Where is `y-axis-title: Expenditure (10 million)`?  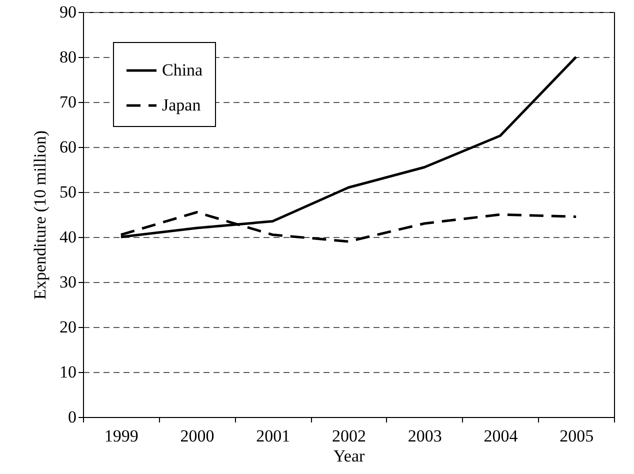
y-axis-title: Expenditure (10 million) is located at coordinates (40, 215).